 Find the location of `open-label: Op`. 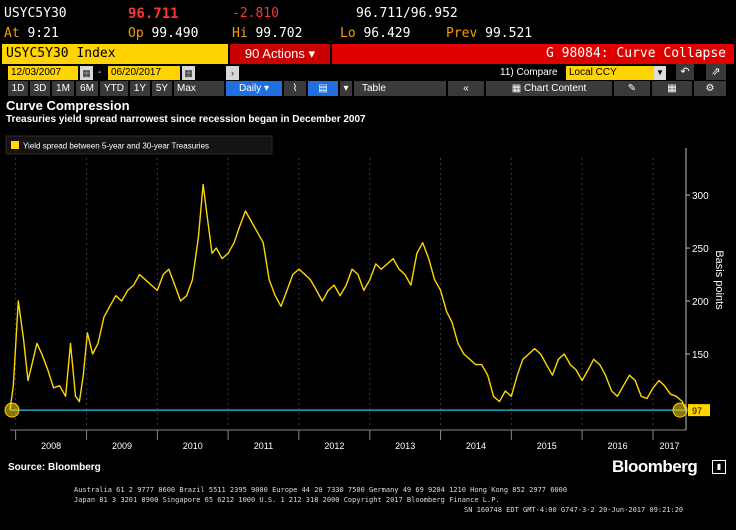

open-label: Op is located at coordinates (136, 33).